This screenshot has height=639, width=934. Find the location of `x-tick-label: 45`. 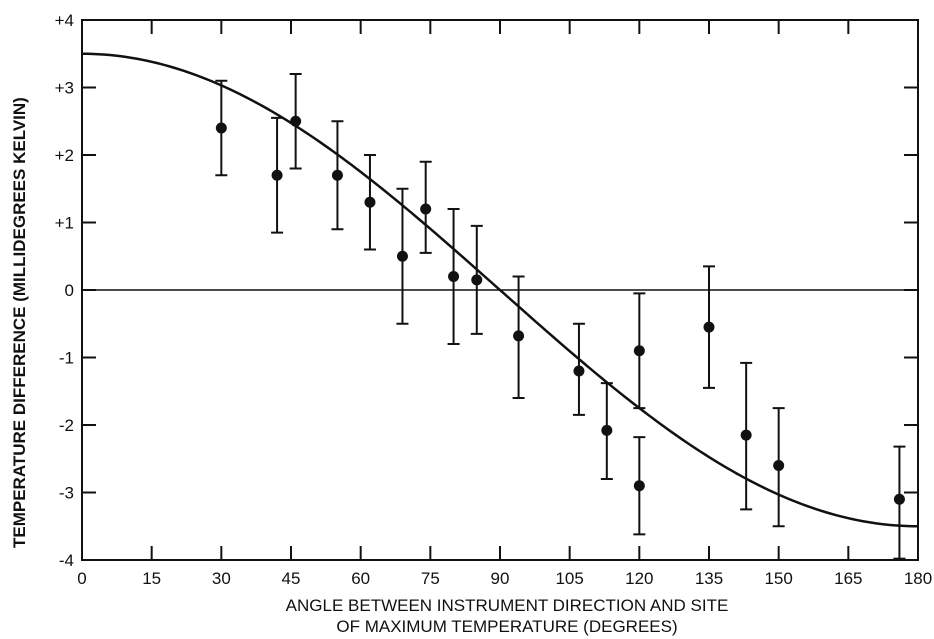

x-tick-label: 45 is located at coordinates (291, 578).